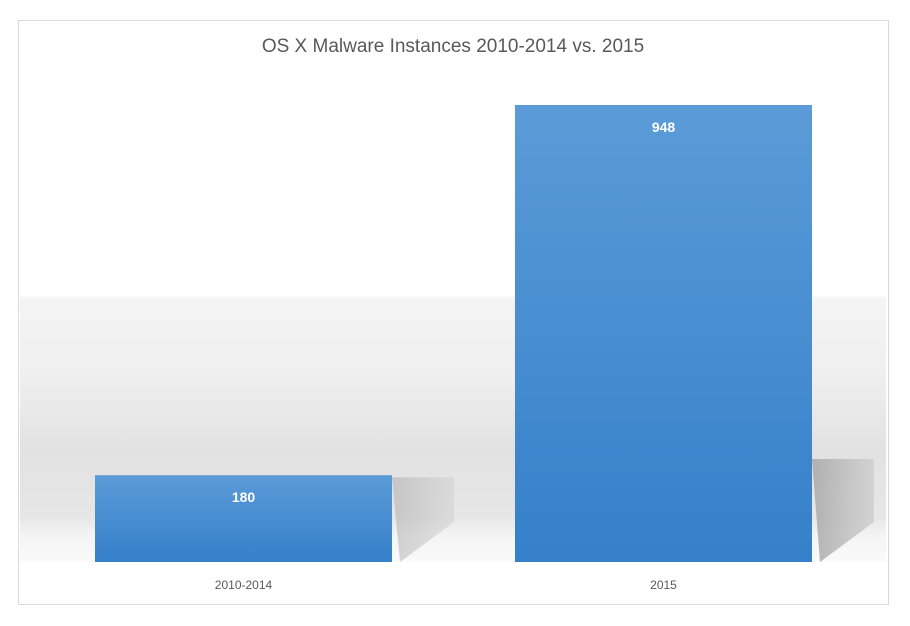  Describe the element at coordinates (664, 127) in the screenshot. I see `data-label: 948` at that location.